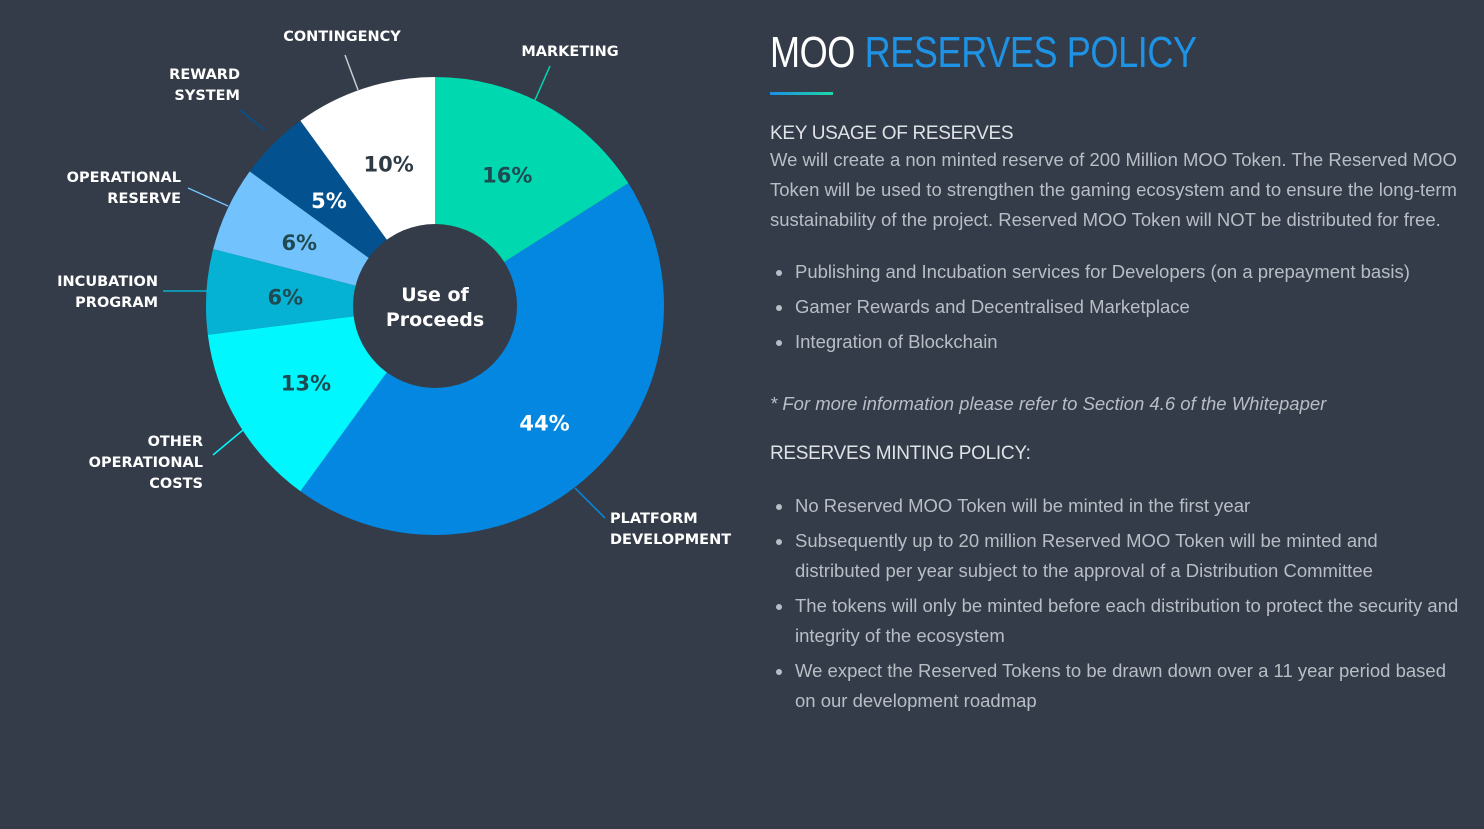 Image resolution: width=1484 pixels, height=829 pixels. Describe the element at coordinates (435, 295) in the screenshot. I see `center-label-line-1: Use of` at that location.